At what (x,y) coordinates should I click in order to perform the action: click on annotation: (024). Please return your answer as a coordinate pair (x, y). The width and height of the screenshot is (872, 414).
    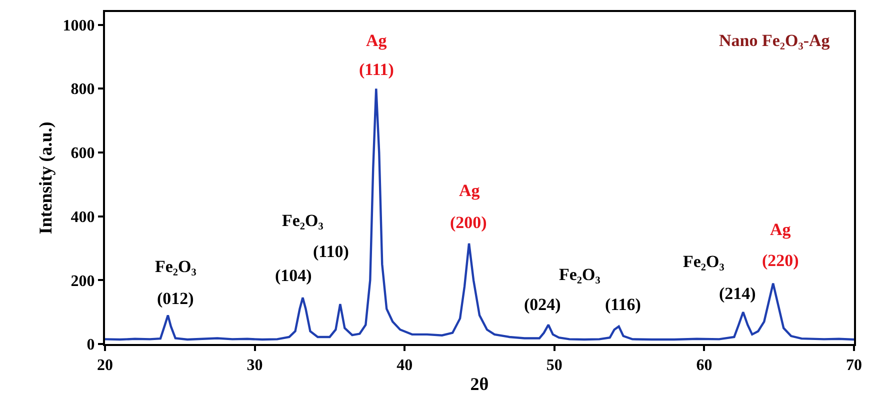
    Looking at the image, I should click on (542, 304).